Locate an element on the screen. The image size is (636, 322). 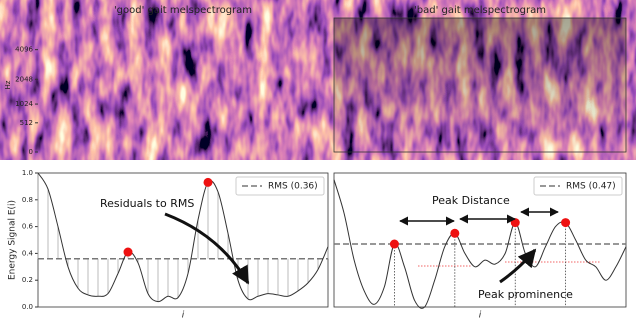
y-tick-label: 0.8 is located at coordinates (27, 200).